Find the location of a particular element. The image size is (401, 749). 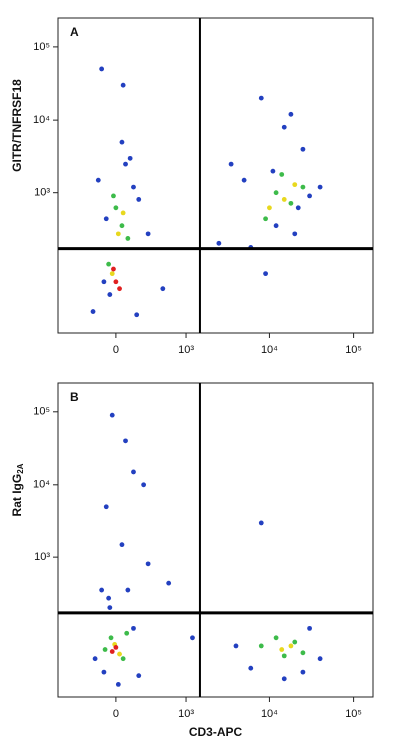

y-axis-label-text: GITR/TNFRSF18 is located at coordinates (17, 125).